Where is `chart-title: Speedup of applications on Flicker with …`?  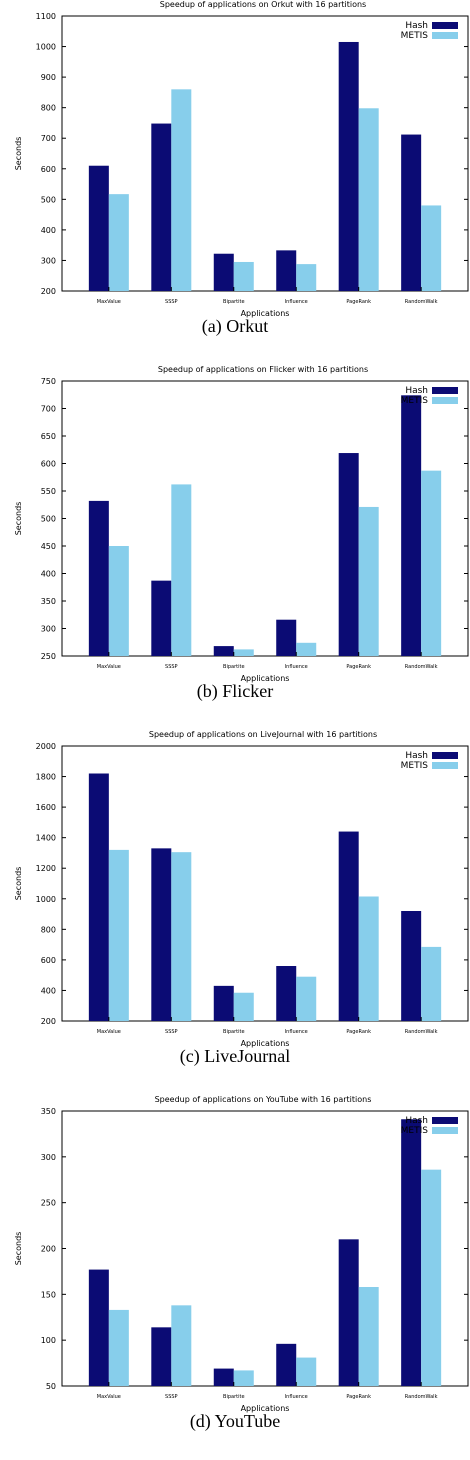 chart-title: Speedup of applications on Flicker with … is located at coordinates (263, 369).